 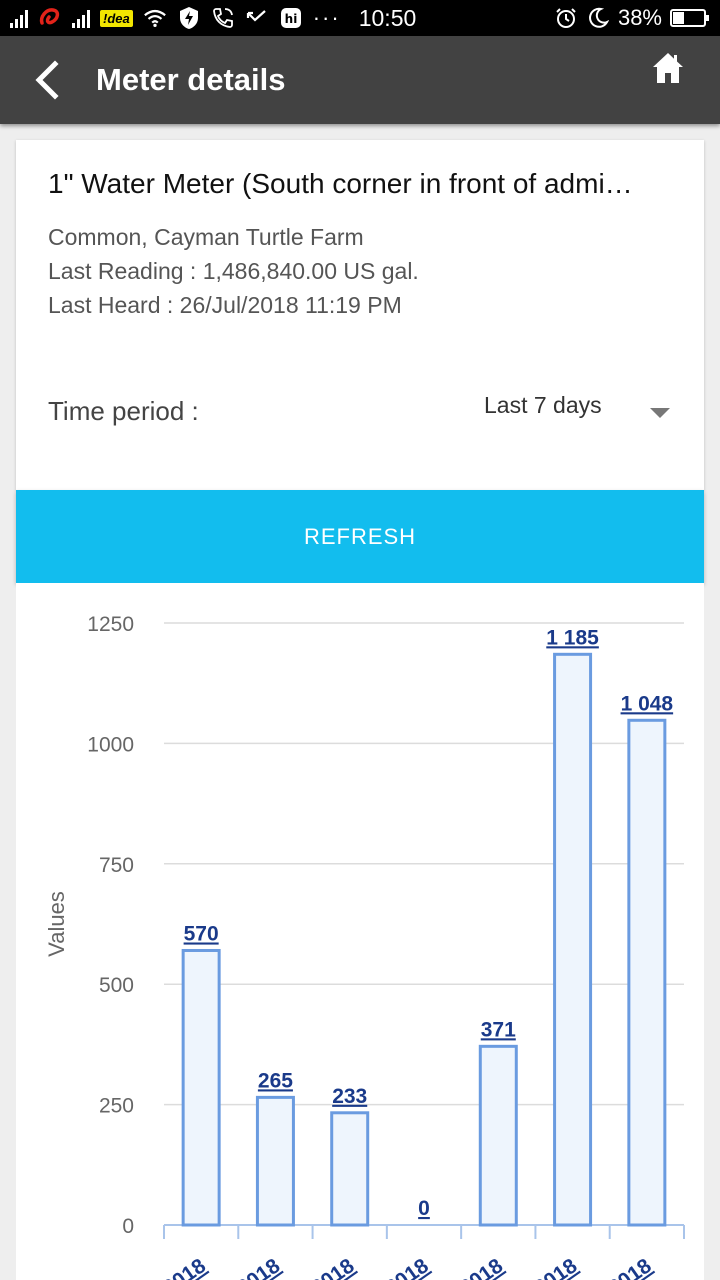 I want to click on bar-value-label: 371, so click(x=498, y=1029).